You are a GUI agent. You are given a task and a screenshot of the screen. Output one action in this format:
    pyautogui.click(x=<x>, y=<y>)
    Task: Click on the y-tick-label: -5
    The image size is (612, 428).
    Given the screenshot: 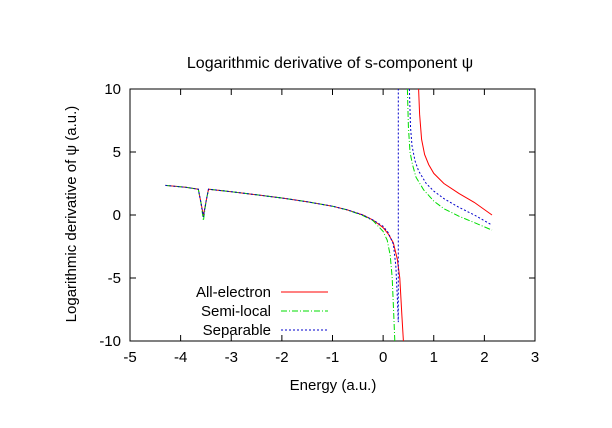 What is the action you would take?
    pyautogui.click(x=114, y=278)
    